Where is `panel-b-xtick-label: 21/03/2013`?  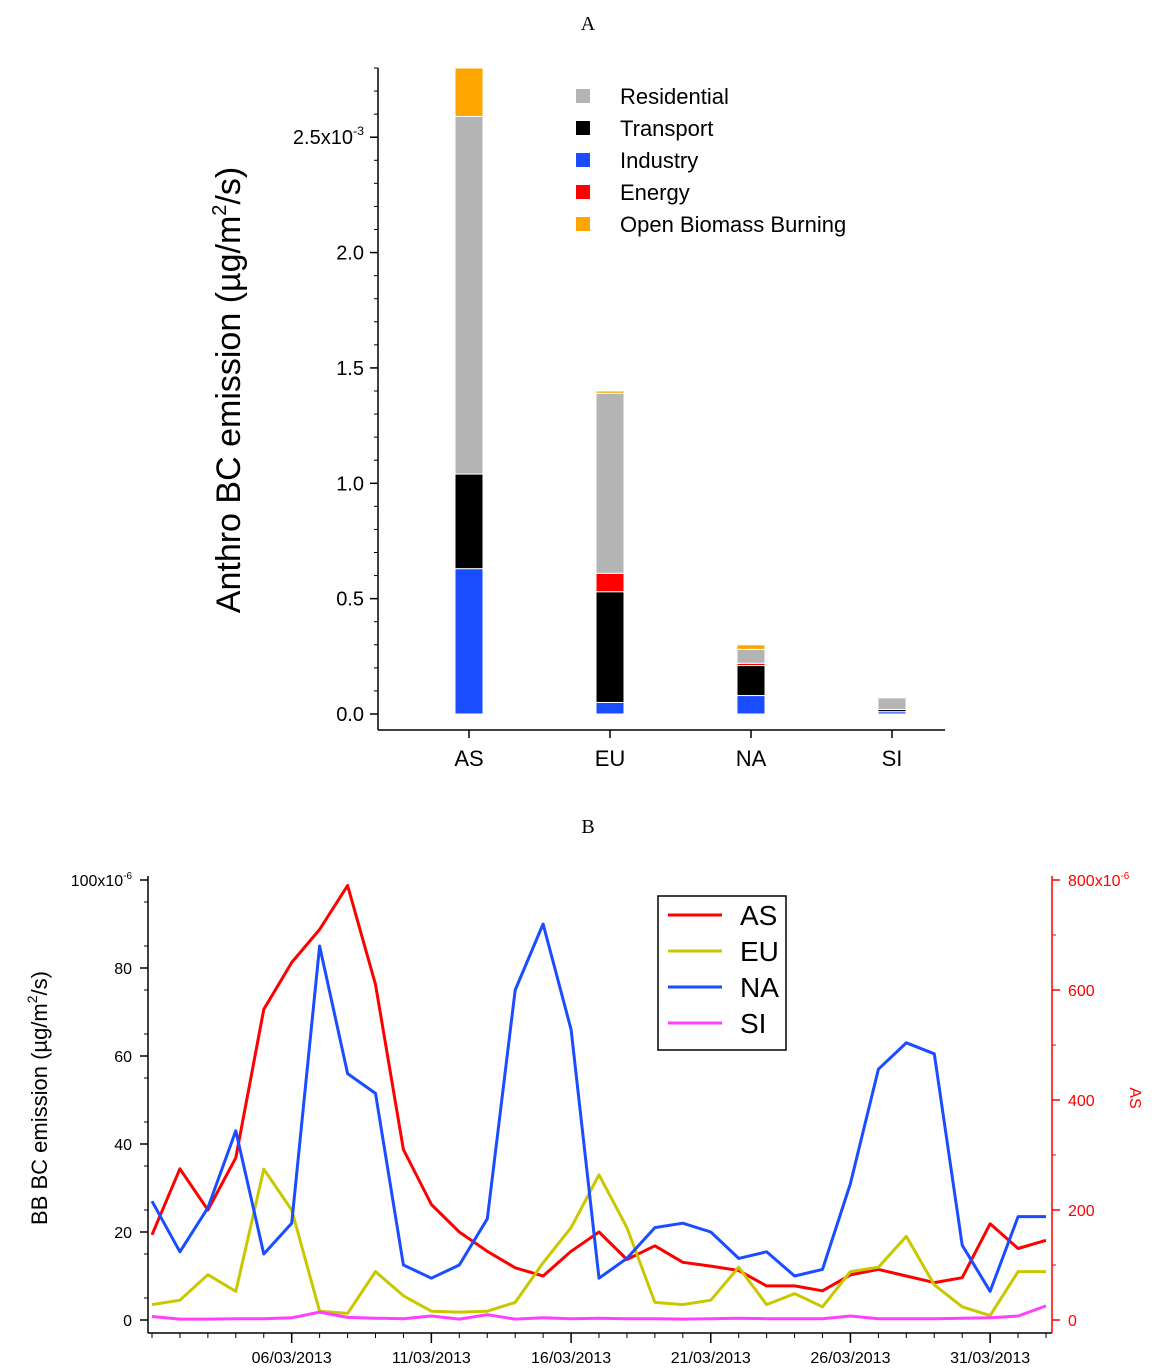 panel-b-xtick-label: 21/03/2013 is located at coordinates (711, 1358).